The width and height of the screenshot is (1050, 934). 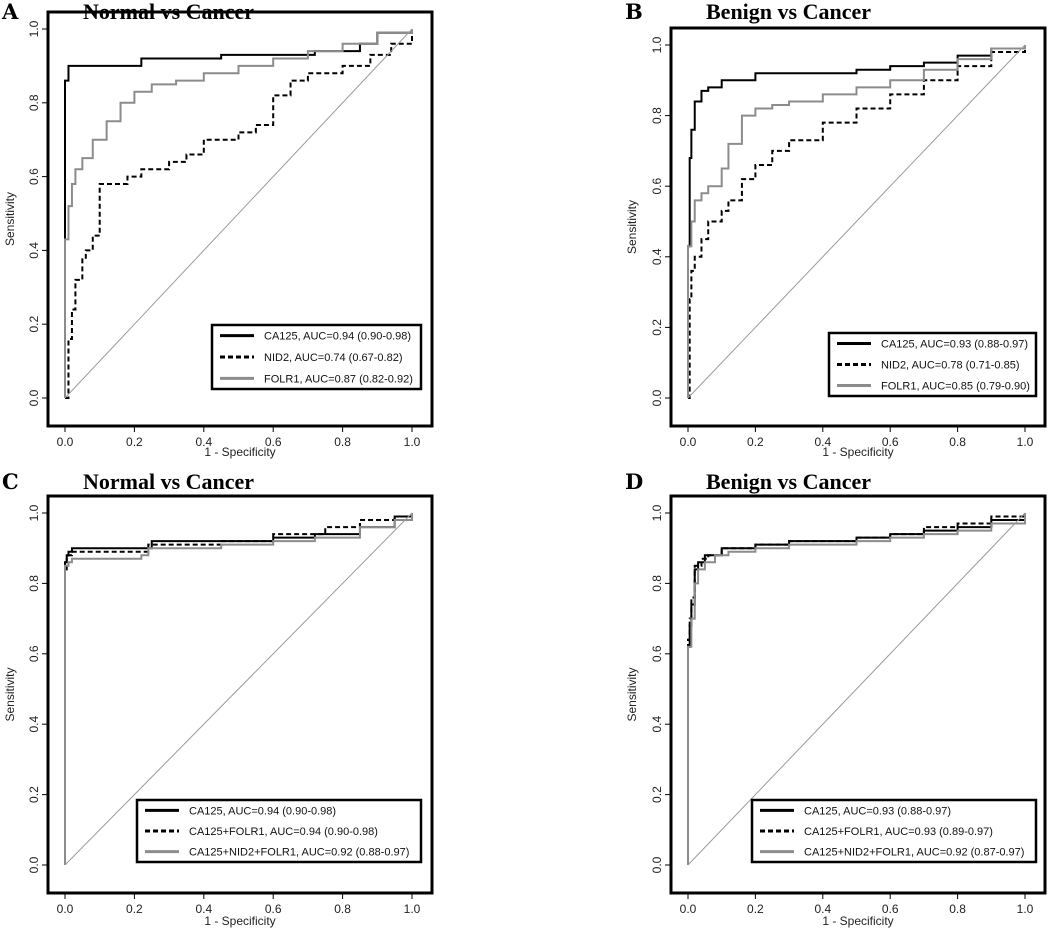 What do you see at coordinates (239, 452) in the screenshot?
I see `panel-a-x-axis-label: 1 - Specificity` at bounding box center [239, 452].